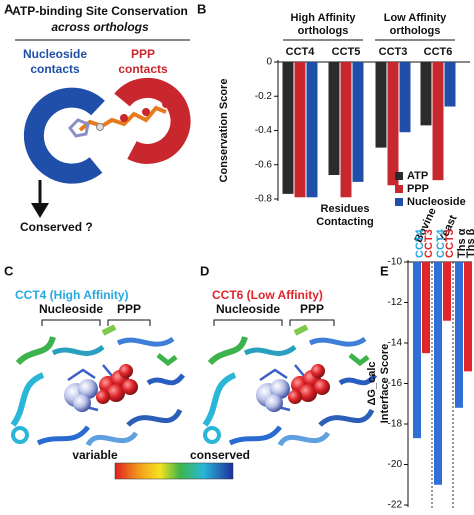 Image resolution: width=474 pixels, height=515 pixels. Describe the element at coordinates (469, 243) in the screenshot. I see `category-label: Ths β` at that location.